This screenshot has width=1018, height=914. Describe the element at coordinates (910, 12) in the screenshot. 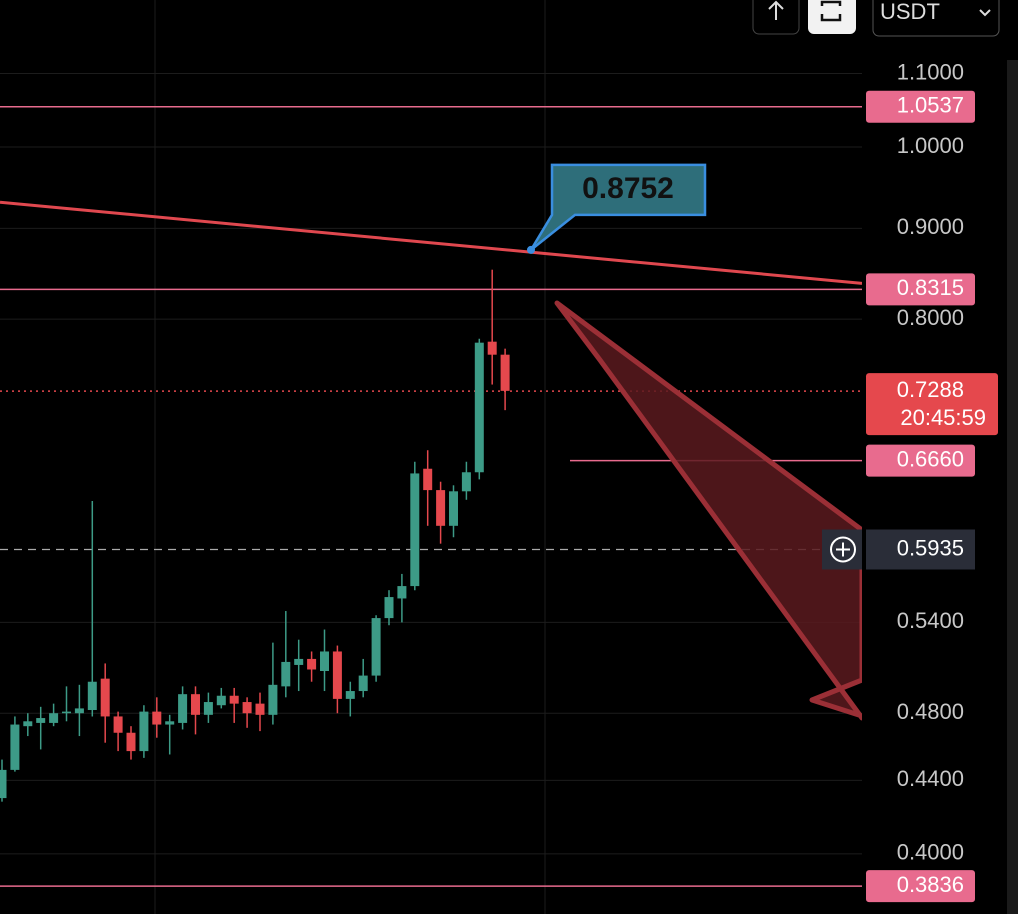

I see `currency-label: USDT` at that location.